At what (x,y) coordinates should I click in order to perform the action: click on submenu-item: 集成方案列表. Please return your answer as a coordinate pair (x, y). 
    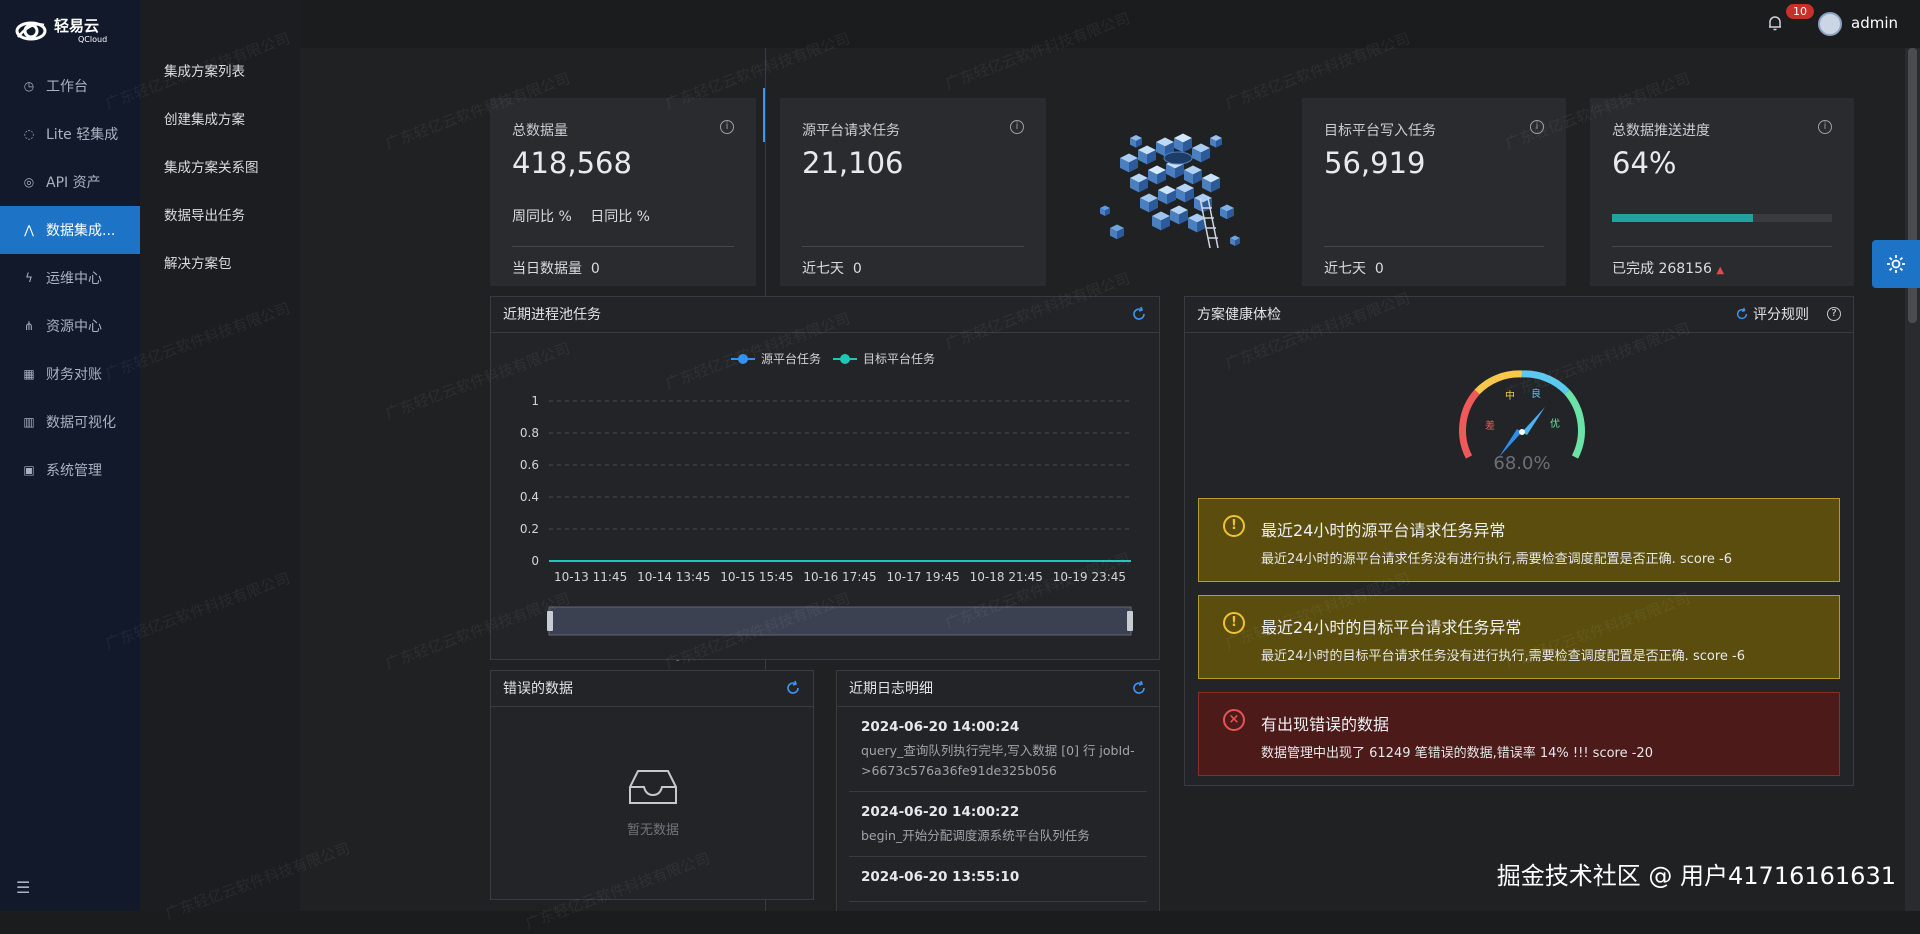
    Looking at the image, I should click on (220, 72).